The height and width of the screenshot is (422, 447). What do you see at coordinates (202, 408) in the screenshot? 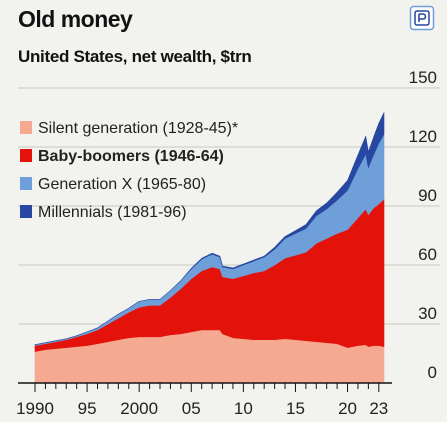
I see `x-axis-ticks: 1990 95 2000 05 10 15 20 23` at bounding box center [202, 408].